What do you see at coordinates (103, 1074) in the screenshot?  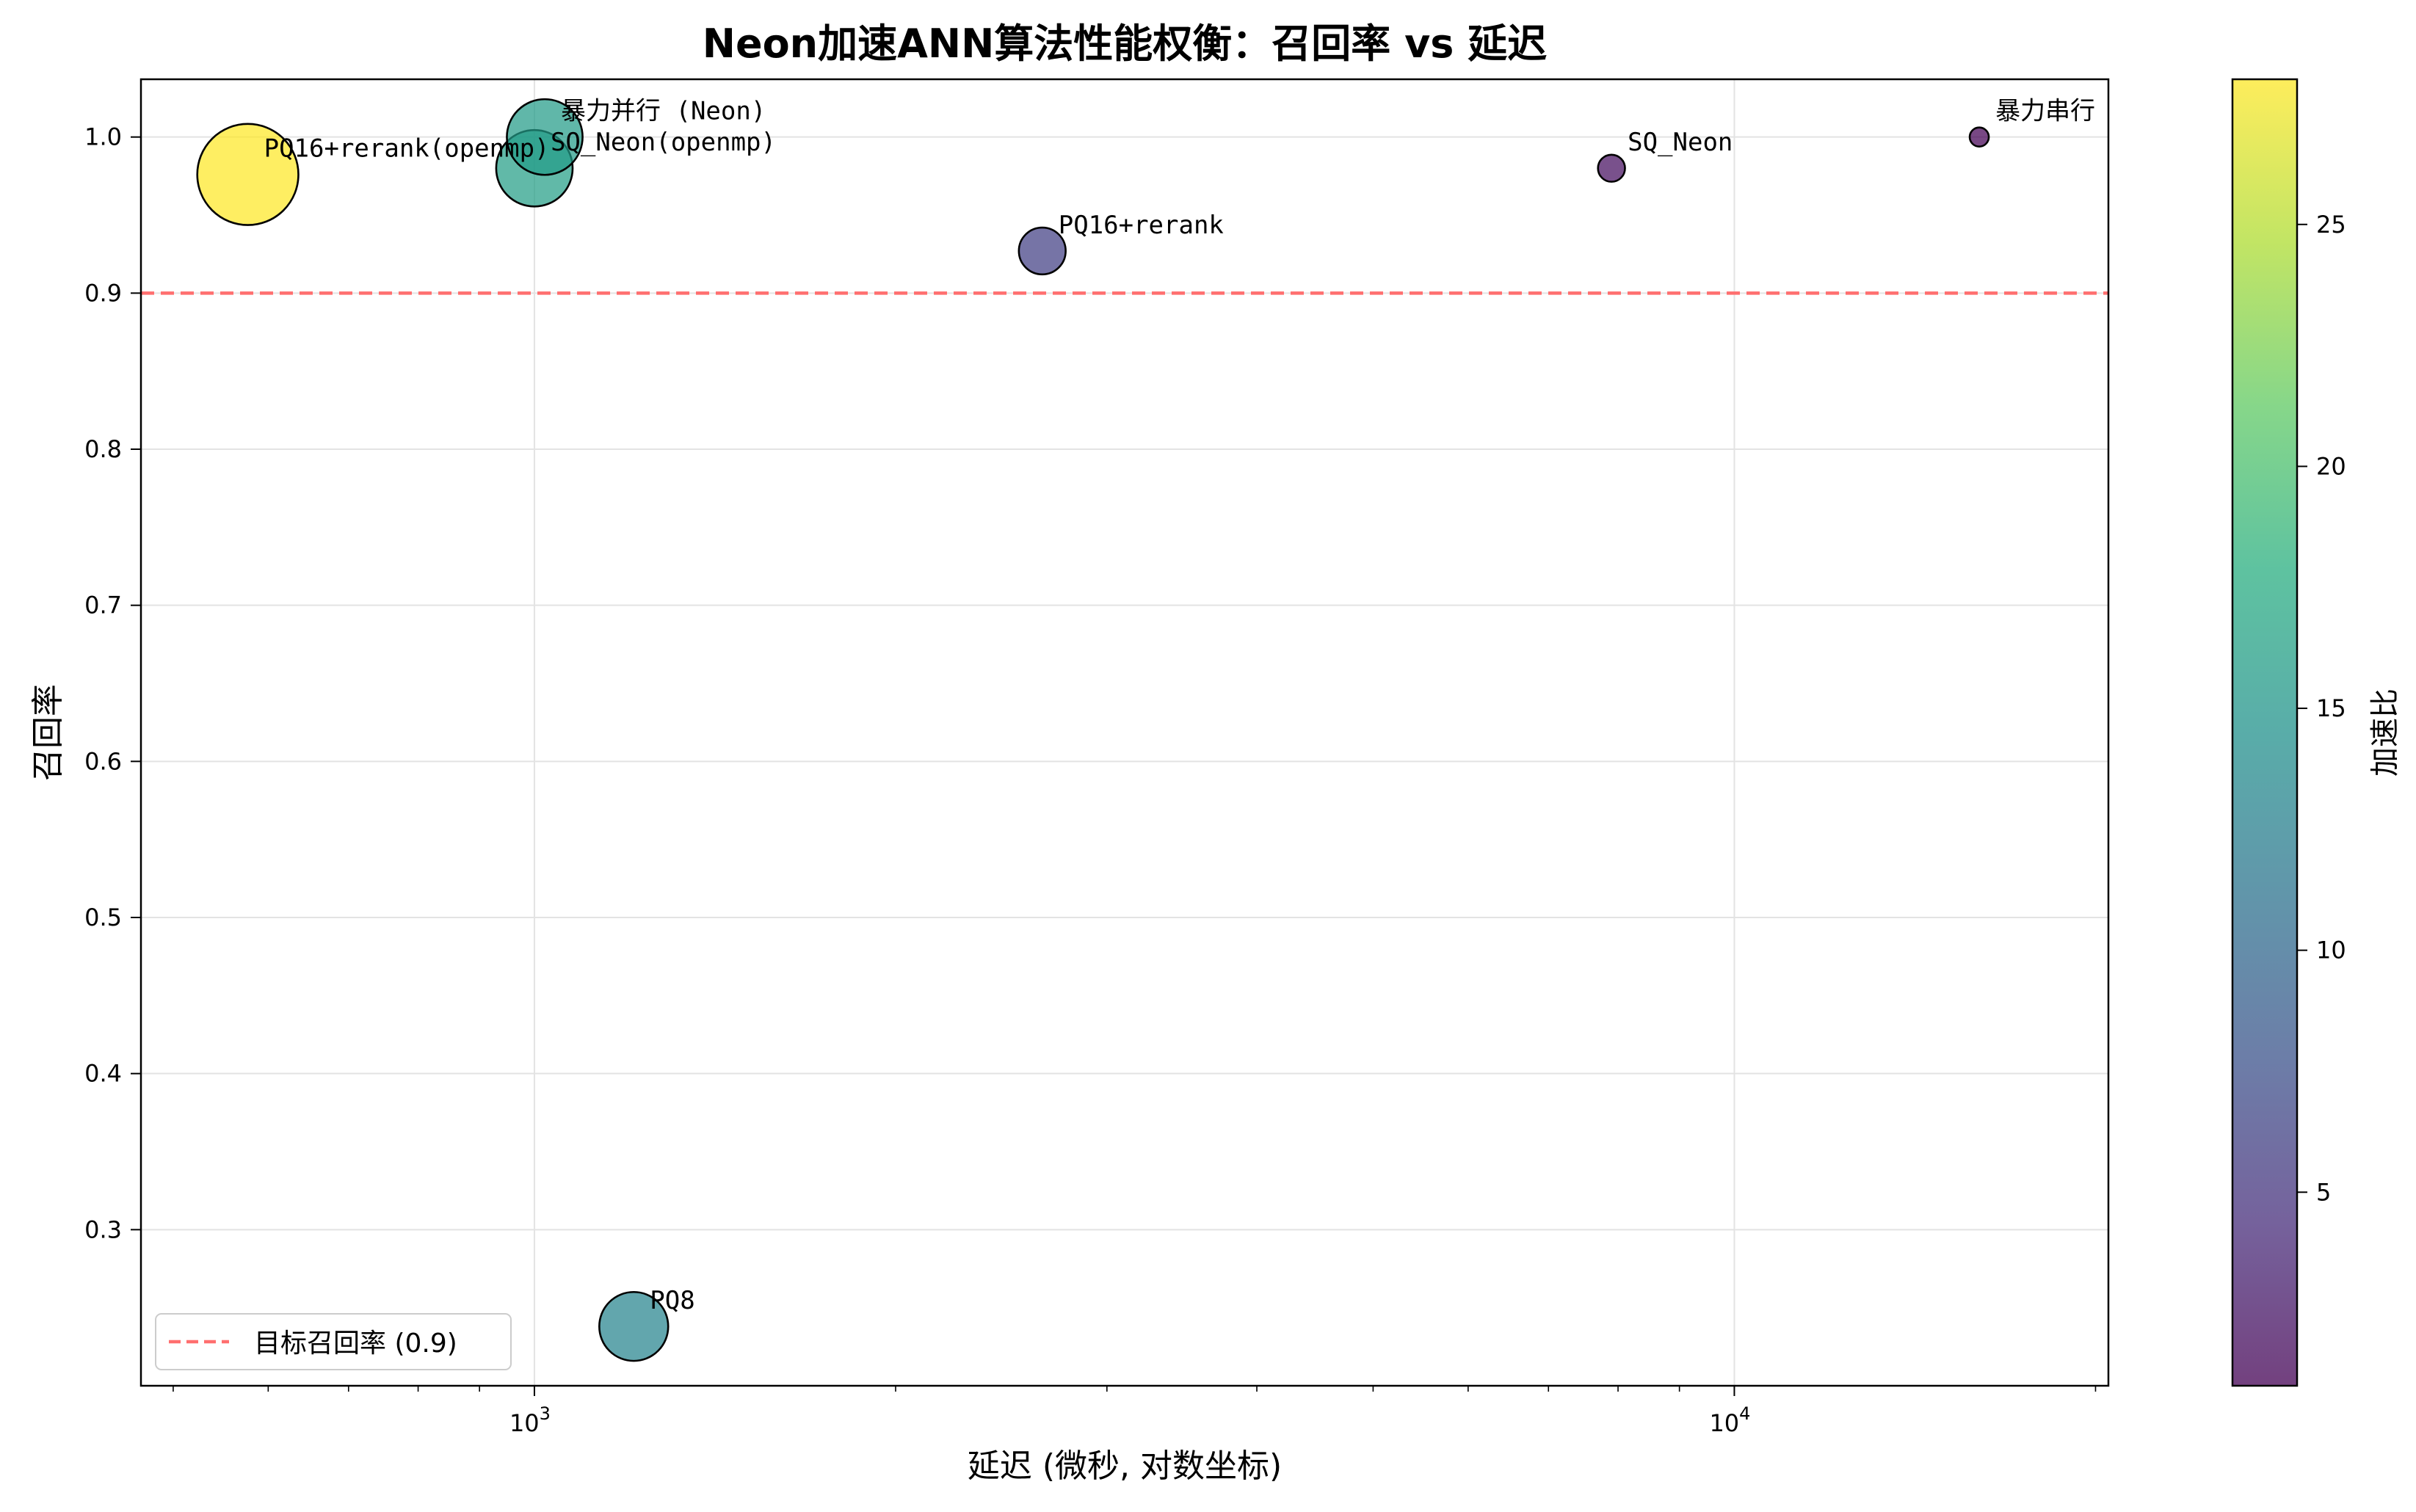 I see `y-tick-label: 0.4` at bounding box center [103, 1074].